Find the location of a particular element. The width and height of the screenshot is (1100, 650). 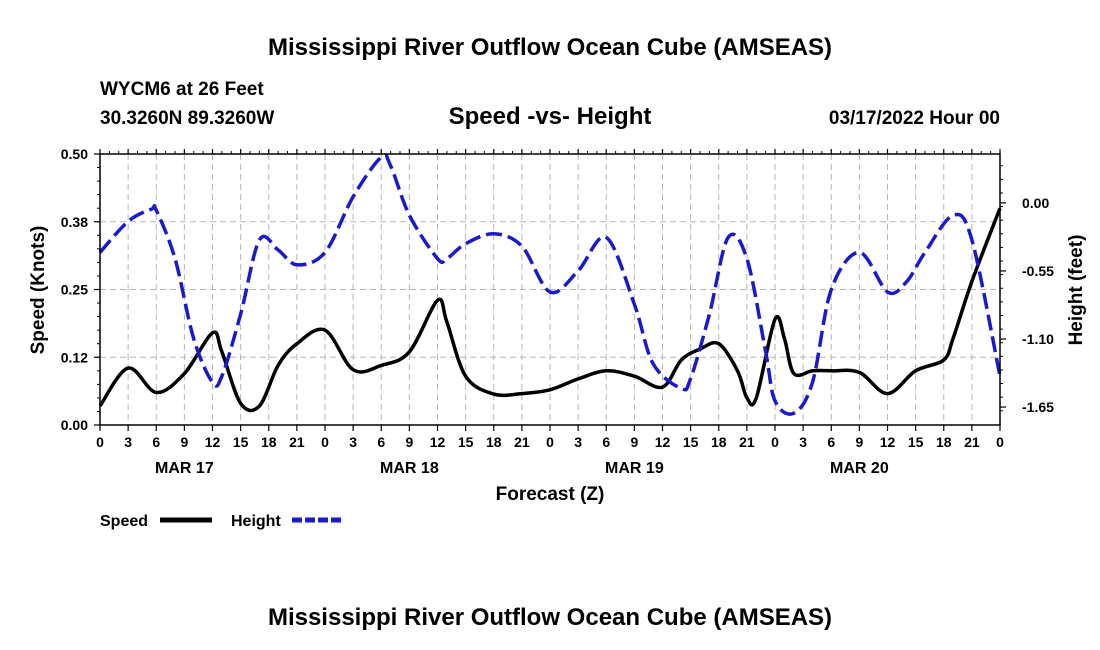

y-tick-label: 0.38 is located at coordinates (74, 222).